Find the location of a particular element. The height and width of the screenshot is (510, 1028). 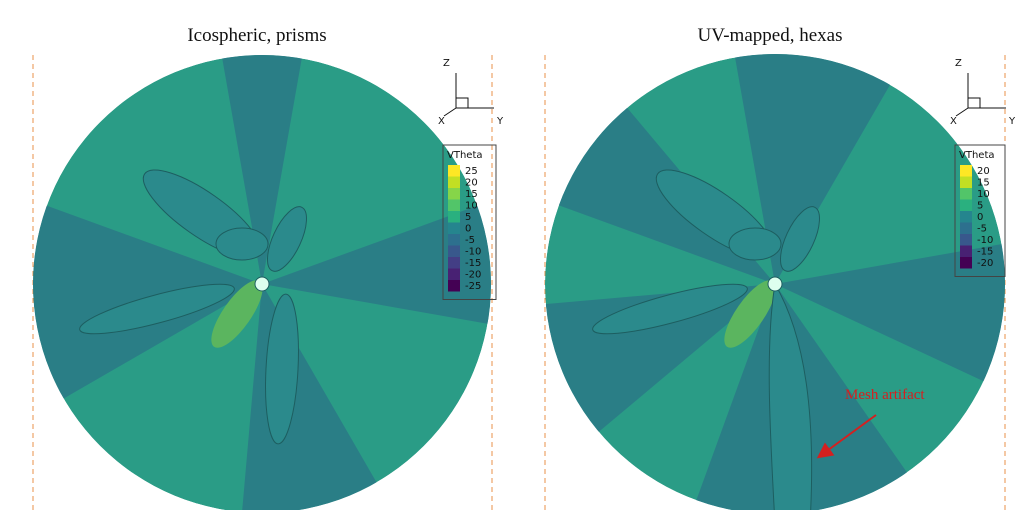

panel-title: Icospheric, prisms is located at coordinates (256, 35).